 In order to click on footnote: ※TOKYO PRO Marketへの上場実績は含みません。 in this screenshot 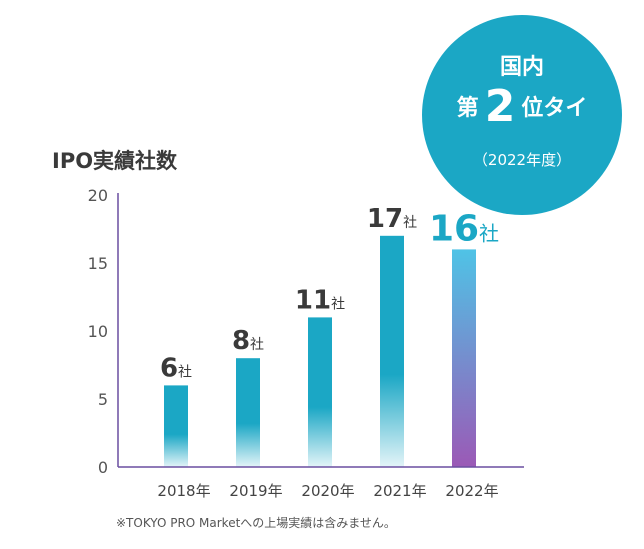, I will do `click(256, 523)`.